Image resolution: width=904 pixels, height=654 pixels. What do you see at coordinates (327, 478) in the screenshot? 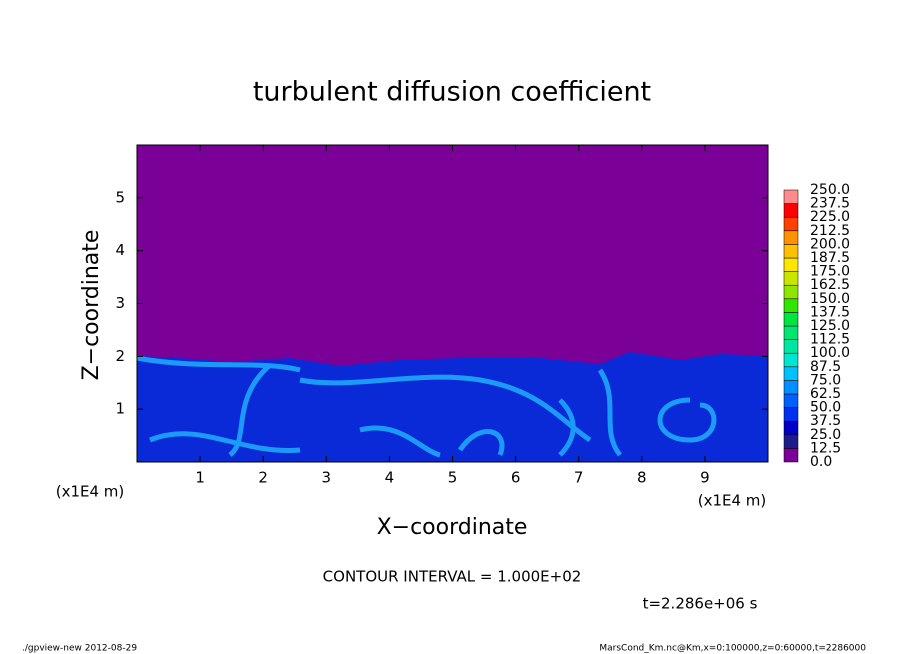
I see `x-tick-label: 3` at bounding box center [327, 478].